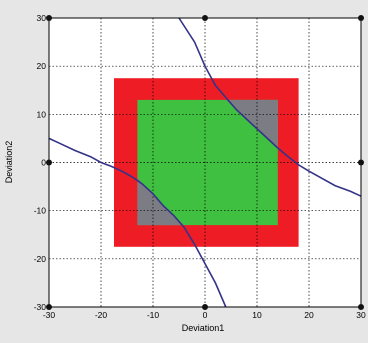  Describe the element at coordinates (161, 182) in the screenshot. I see `gray-region-lower-left` at that location.